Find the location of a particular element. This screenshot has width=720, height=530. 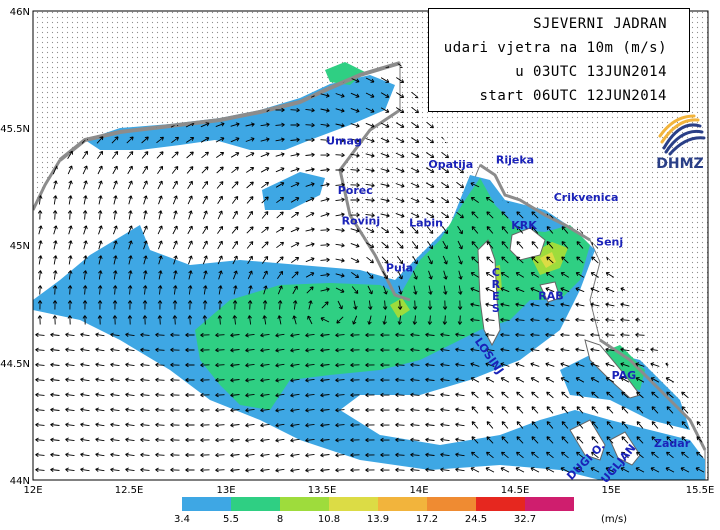

lon-tick-label: 13E is located at coordinates (225, 490).